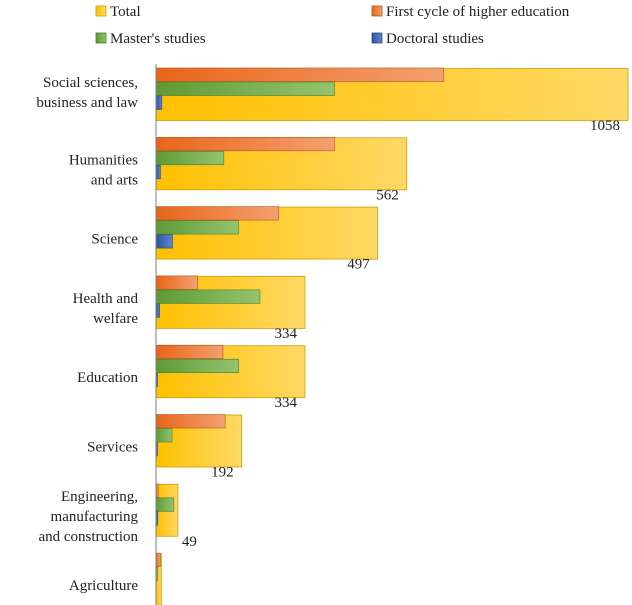 The image size is (632, 605). I want to click on value-label-5: 192, so click(222, 473).